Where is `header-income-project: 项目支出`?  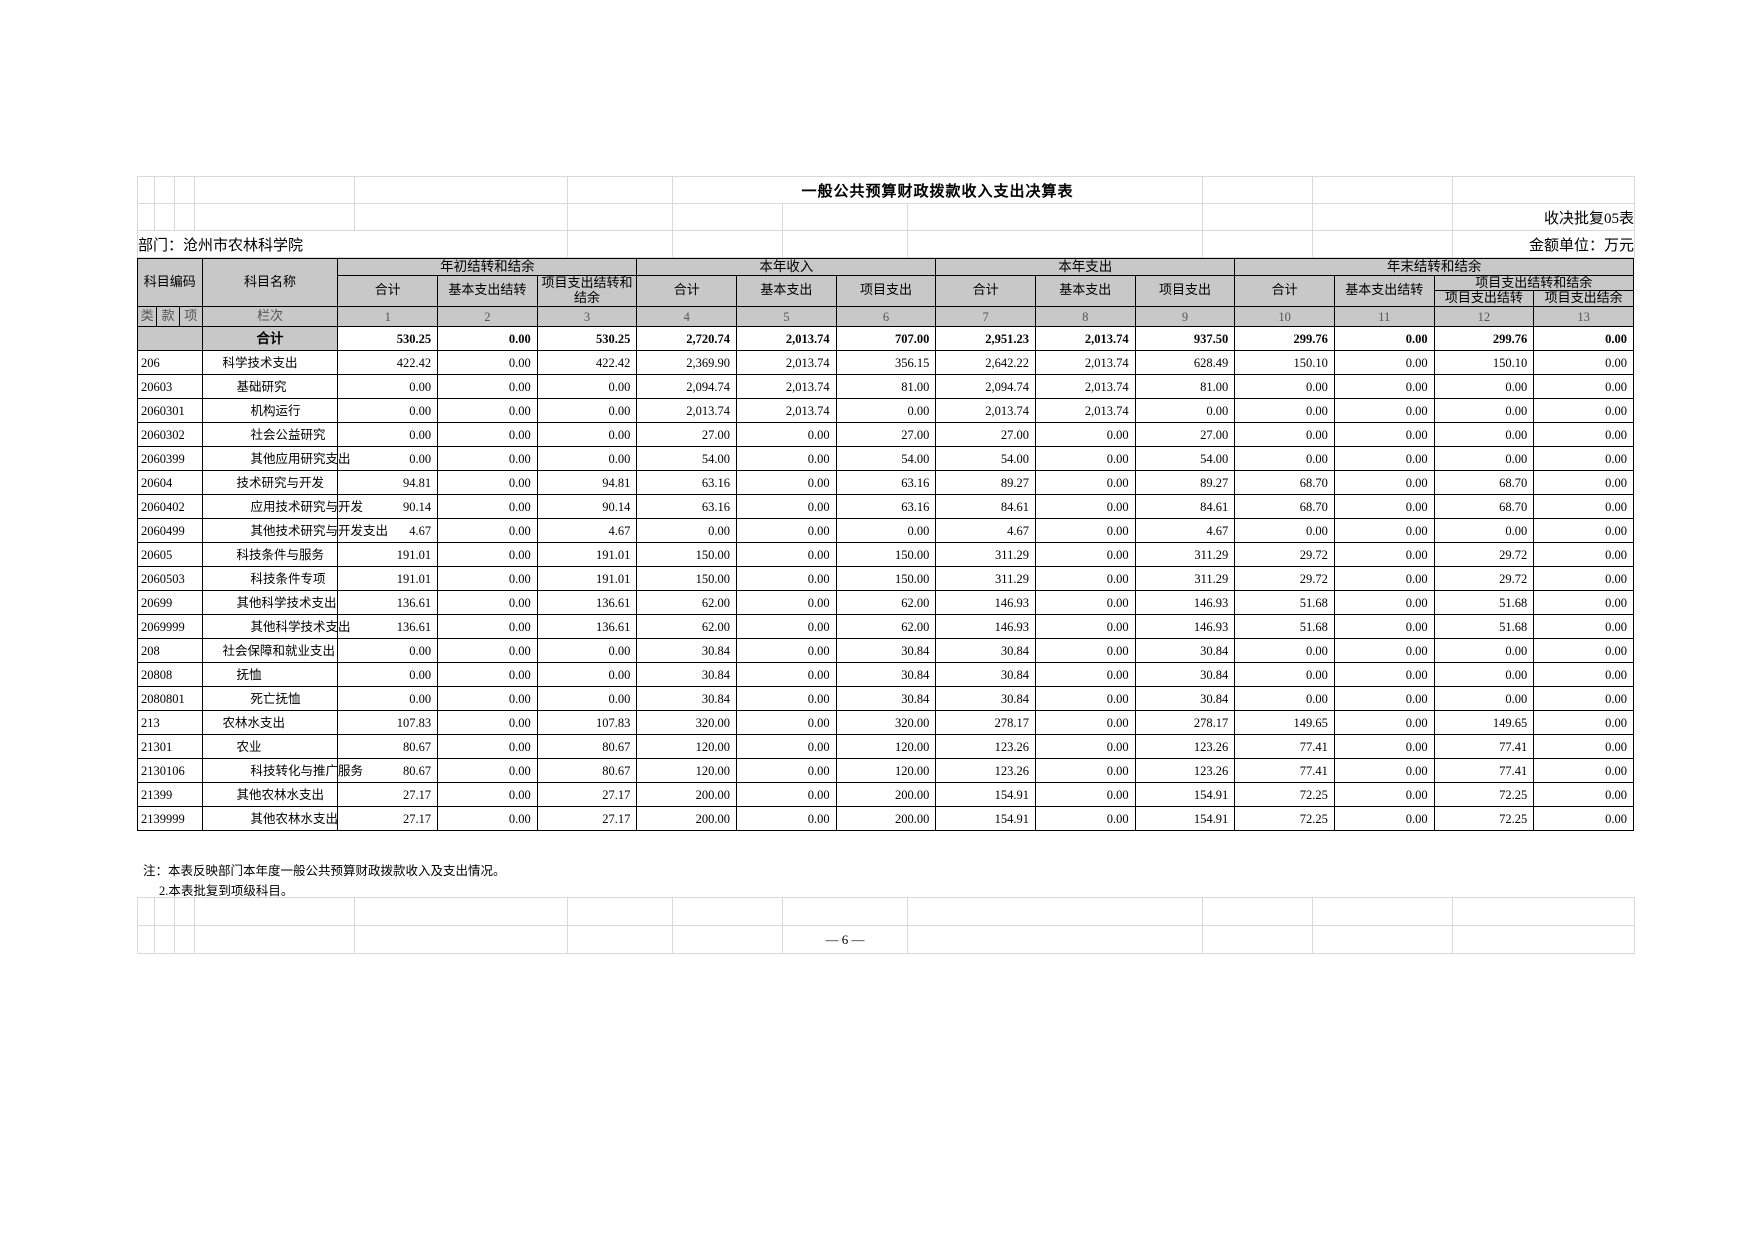
header-income-project: 项目支出 is located at coordinates (886, 291).